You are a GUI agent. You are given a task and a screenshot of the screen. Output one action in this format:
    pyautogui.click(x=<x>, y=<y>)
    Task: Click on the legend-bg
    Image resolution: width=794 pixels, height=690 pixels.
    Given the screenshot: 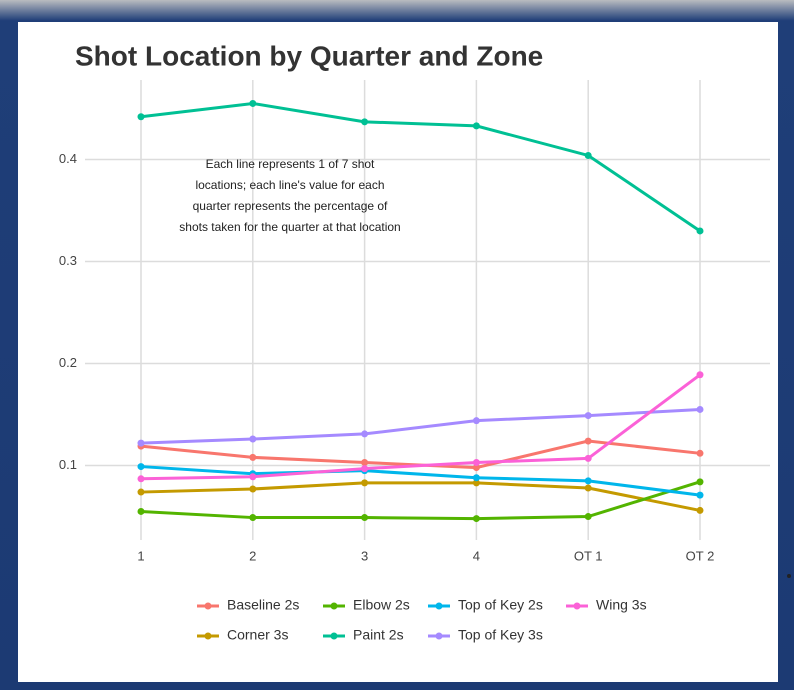 What is the action you would take?
    pyautogui.click(x=423, y=620)
    